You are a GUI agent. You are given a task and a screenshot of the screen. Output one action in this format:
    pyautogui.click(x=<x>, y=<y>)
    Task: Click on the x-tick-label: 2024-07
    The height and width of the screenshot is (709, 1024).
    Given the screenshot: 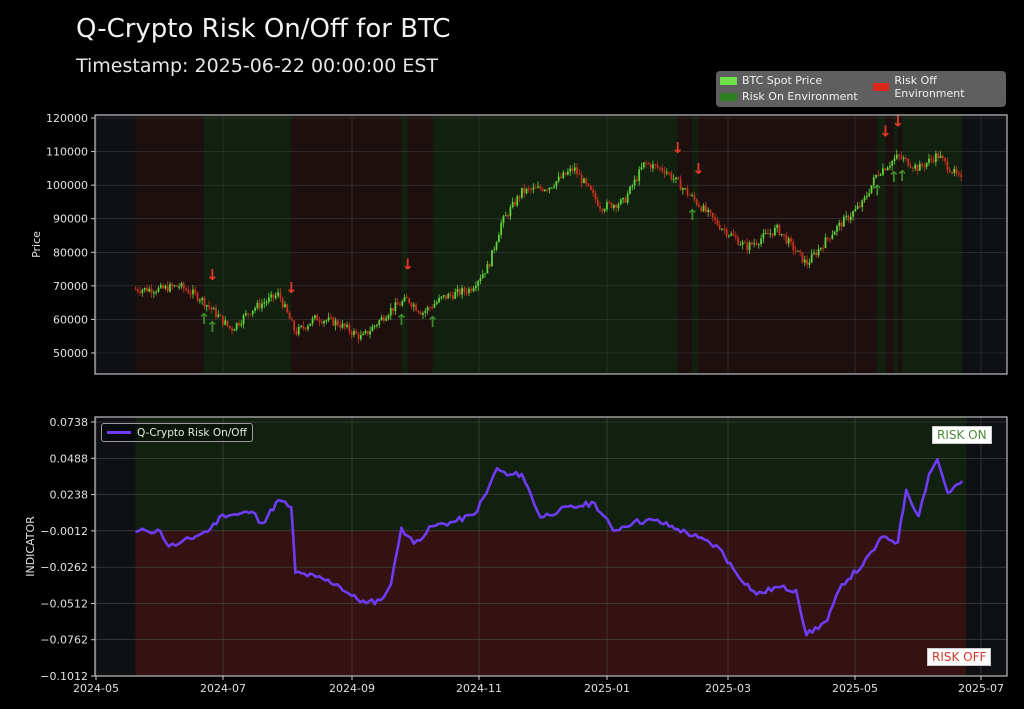 What is the action you would take?
    pyautogui.click(x=223, y=688)
    